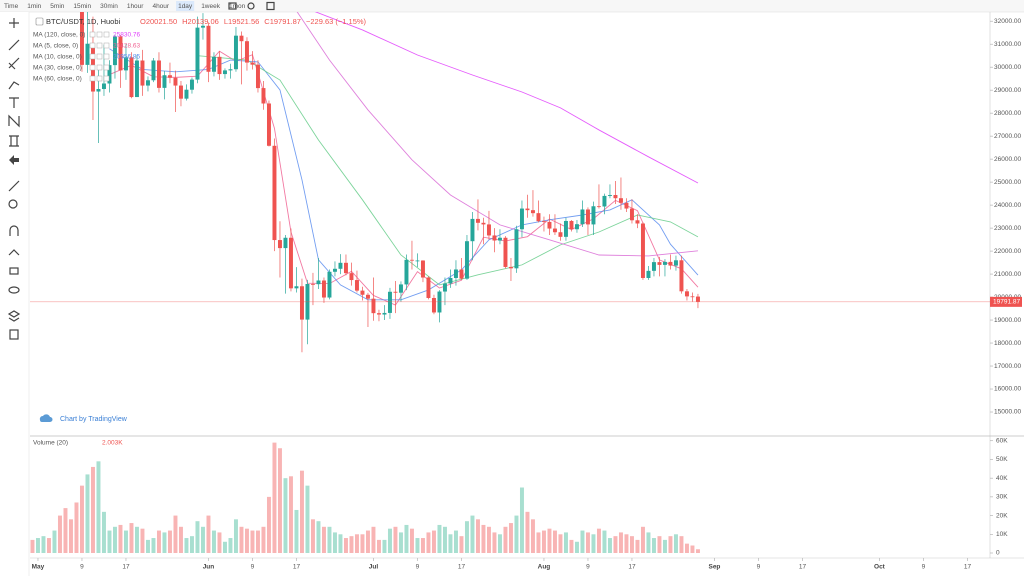  What do you see at coordinates (14, 186) in the screenshot?
I see `ruler-tool` at bounding box center [14, 186].